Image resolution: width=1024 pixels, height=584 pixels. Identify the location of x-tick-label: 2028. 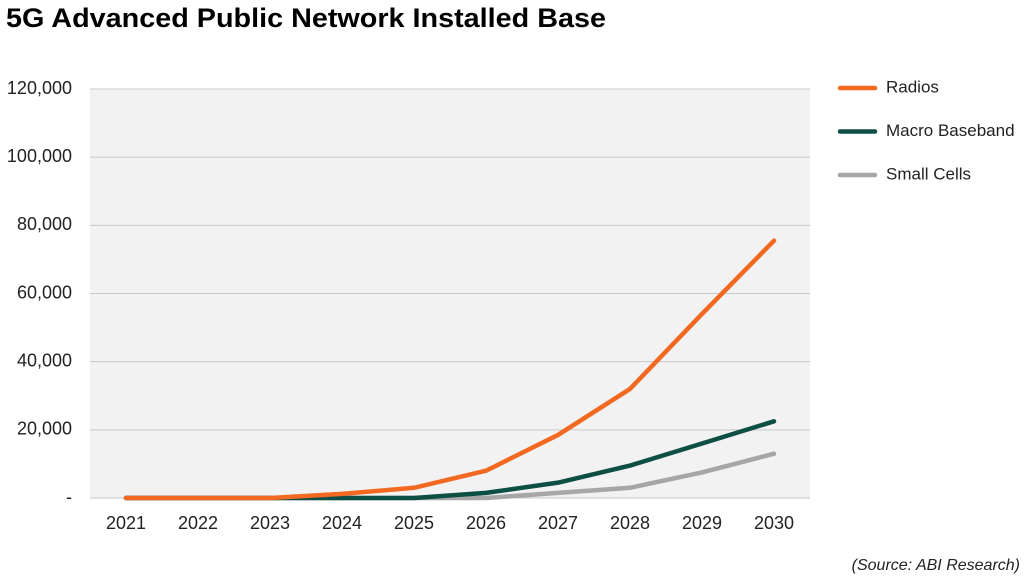
(630, 523).